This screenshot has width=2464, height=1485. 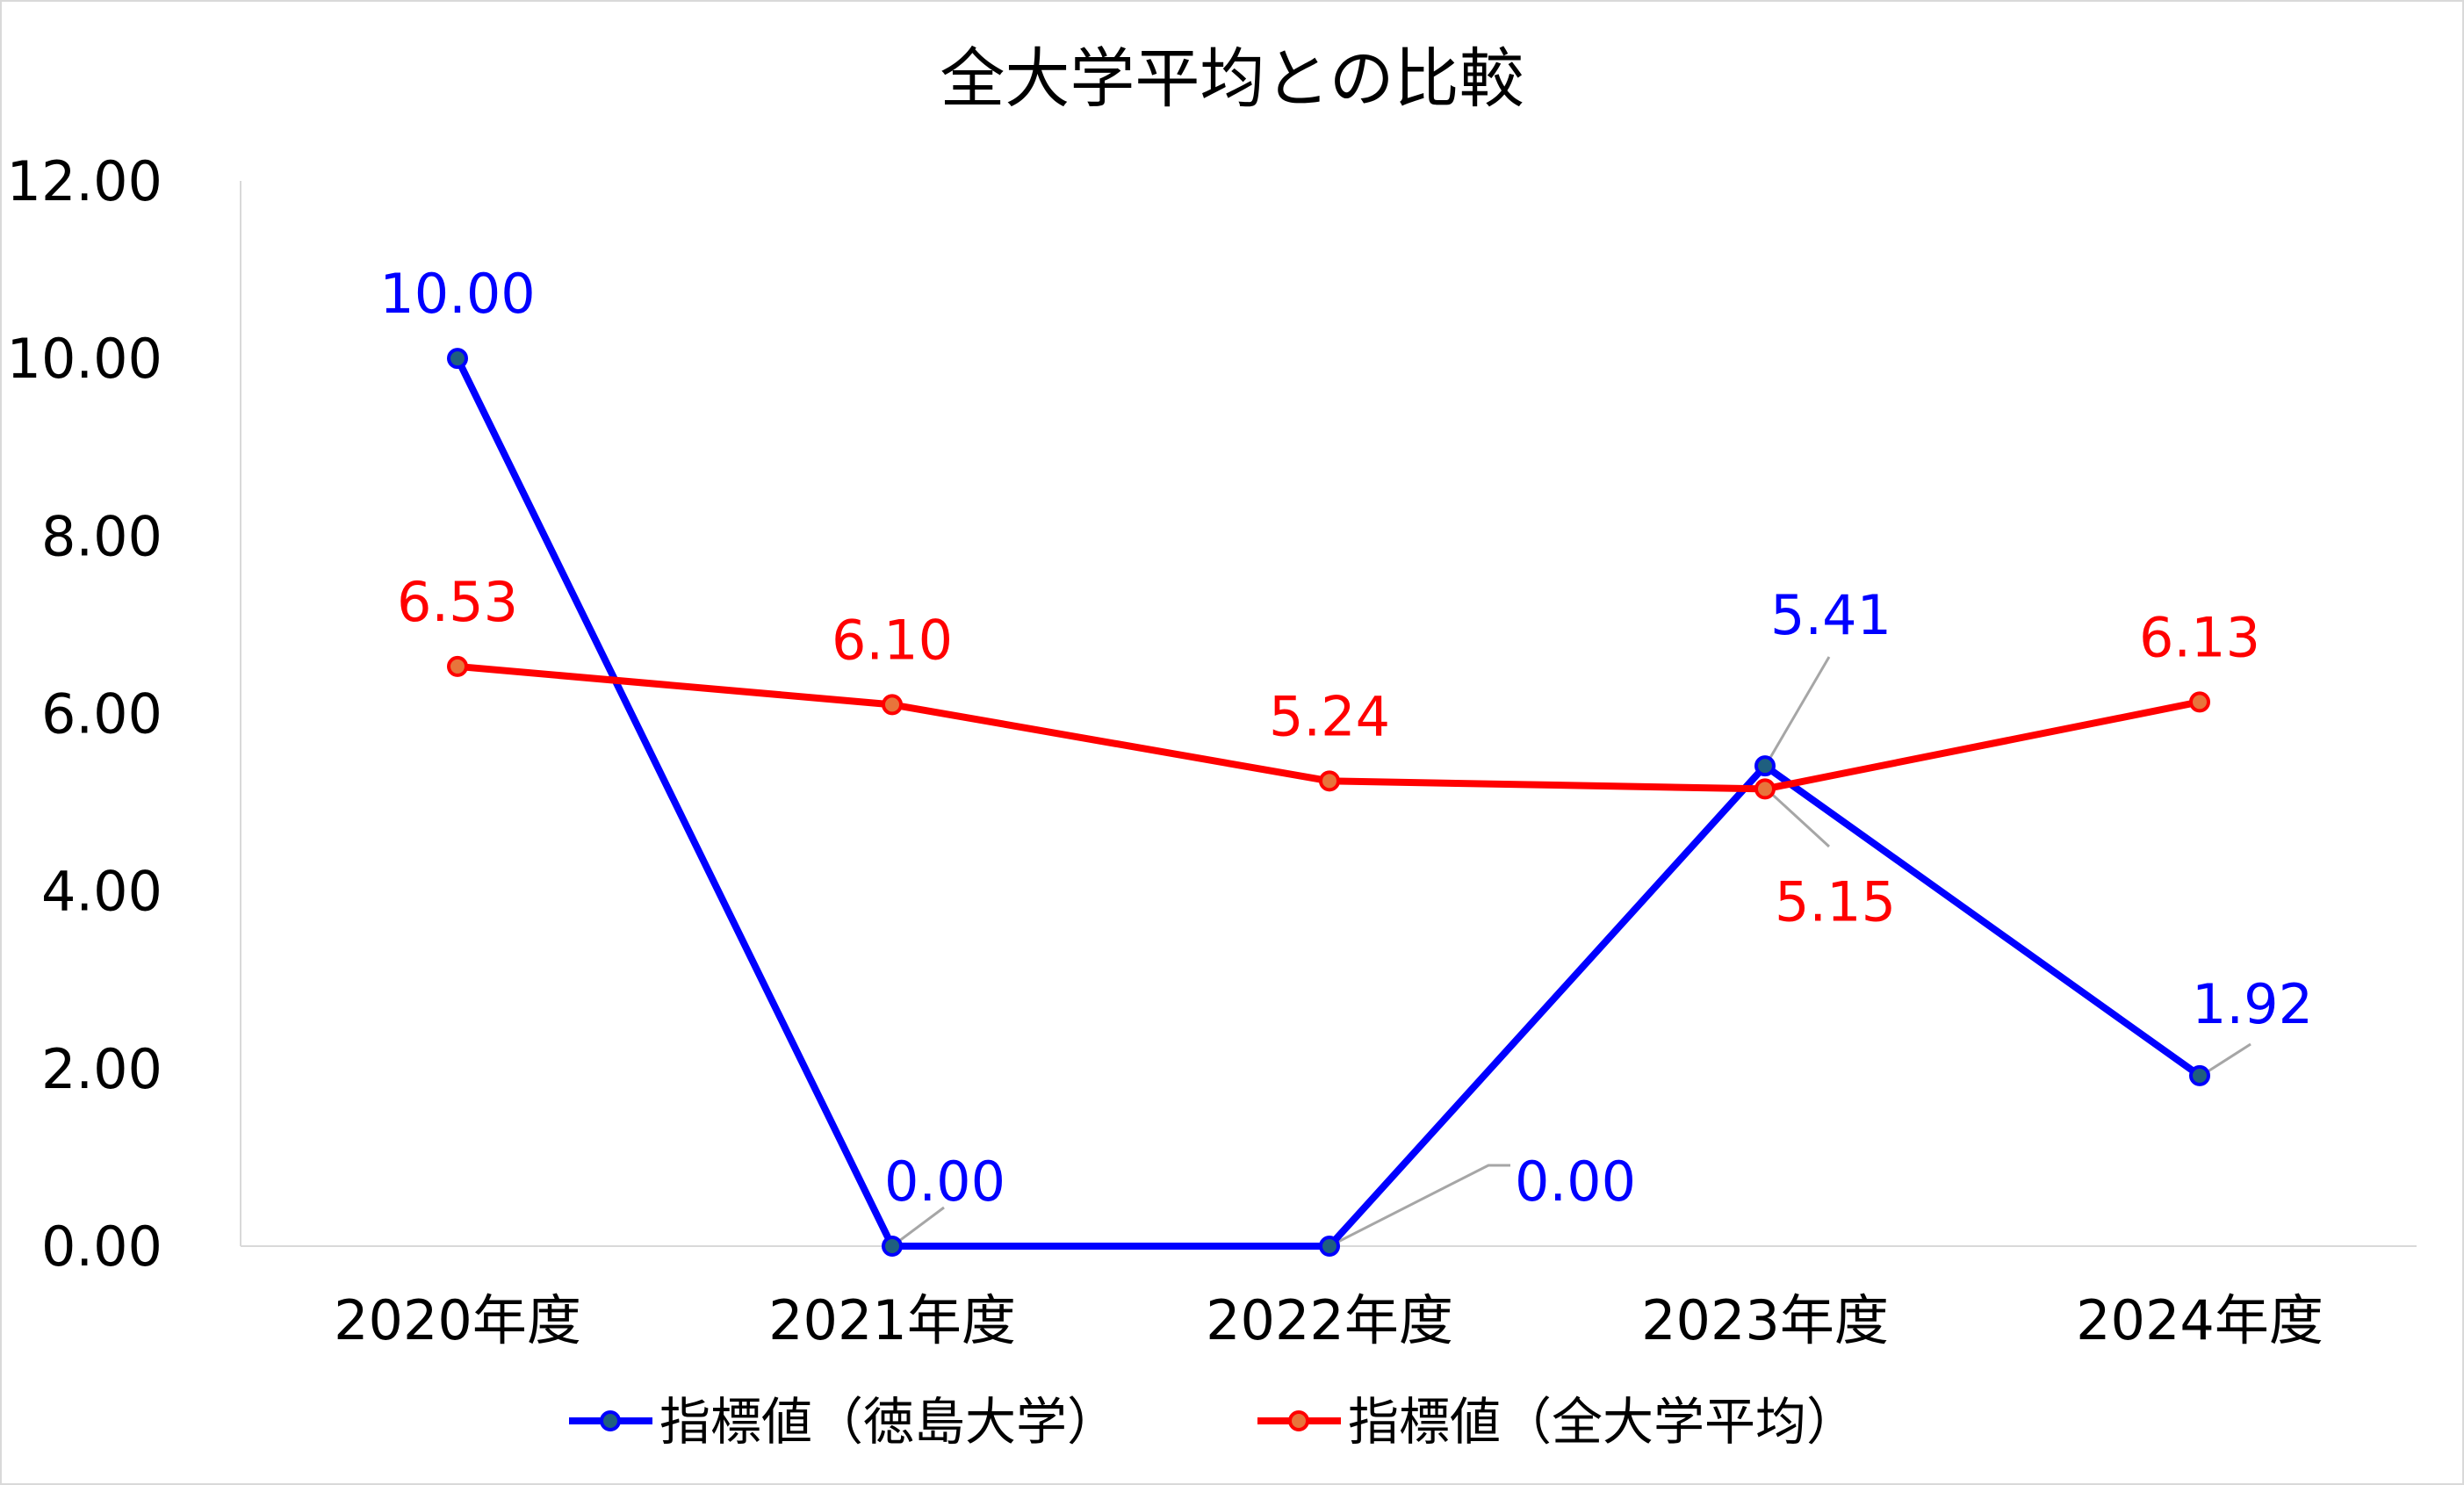 I want to click on y-tick-label: 0.00, so click(x=101, y=1247).